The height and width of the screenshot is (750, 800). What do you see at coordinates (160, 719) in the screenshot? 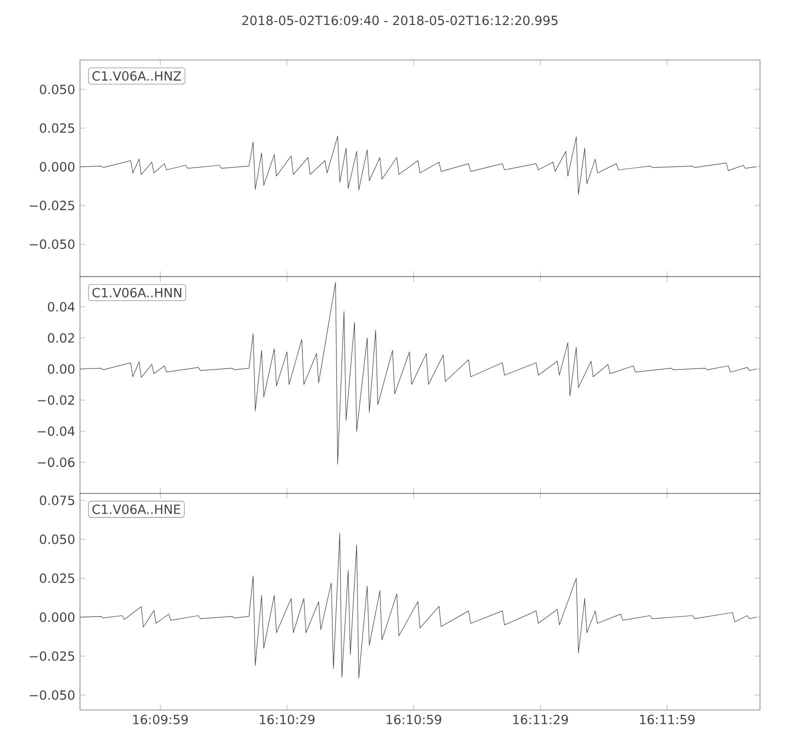
I see `x-tick-label: 16:09:59` at bounding box center [160, 719].